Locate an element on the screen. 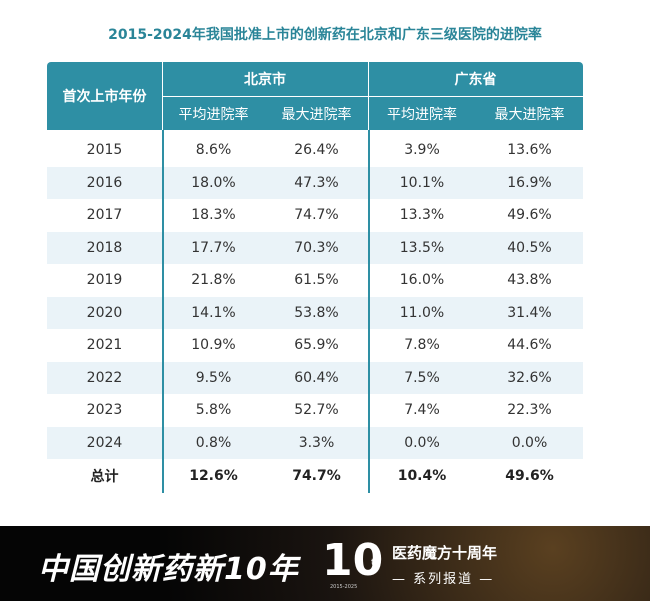  table-cell: 70.3% is located at coordinates (316, 247).